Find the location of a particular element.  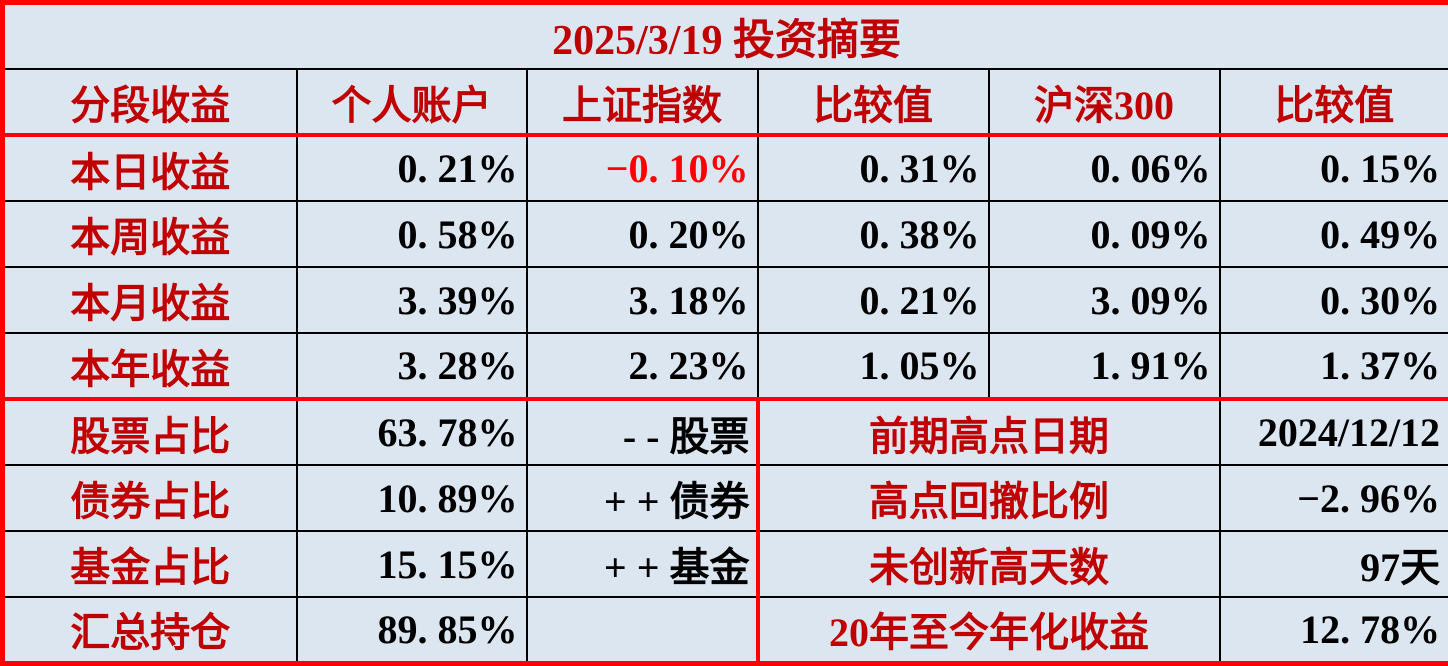

column-header-sse-index: 上证指数 is located at coordinates (642, 102).